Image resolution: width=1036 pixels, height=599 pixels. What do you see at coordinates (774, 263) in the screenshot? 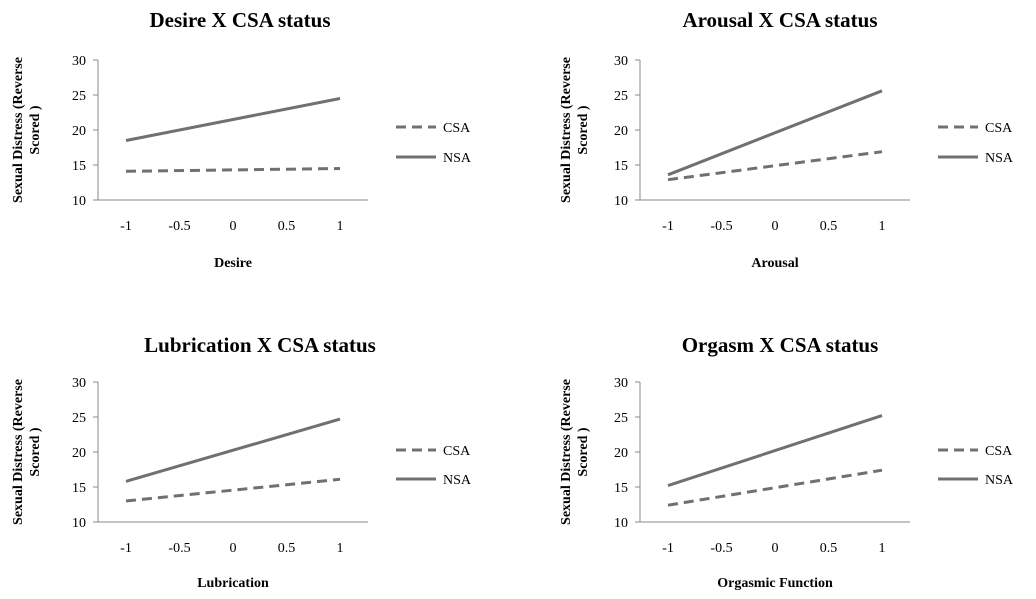
I see `x-axis-label: Arousal` at bounding box center [774, 263].